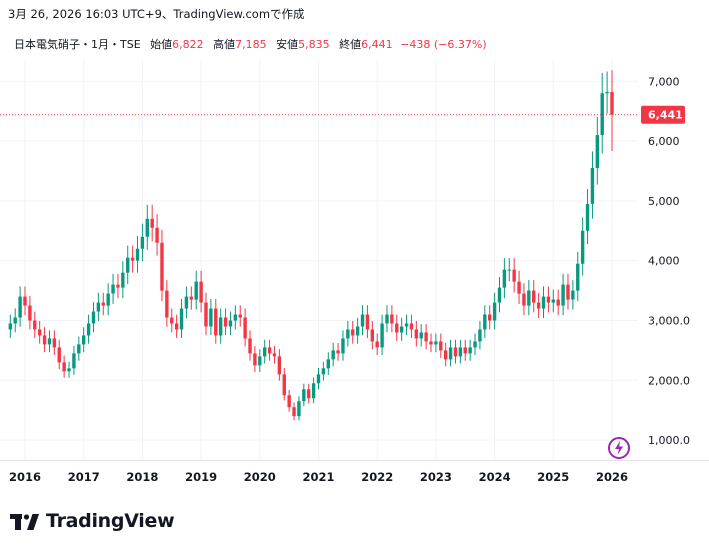  I want to click on x-tick-label: 2024, so click(495, 477).